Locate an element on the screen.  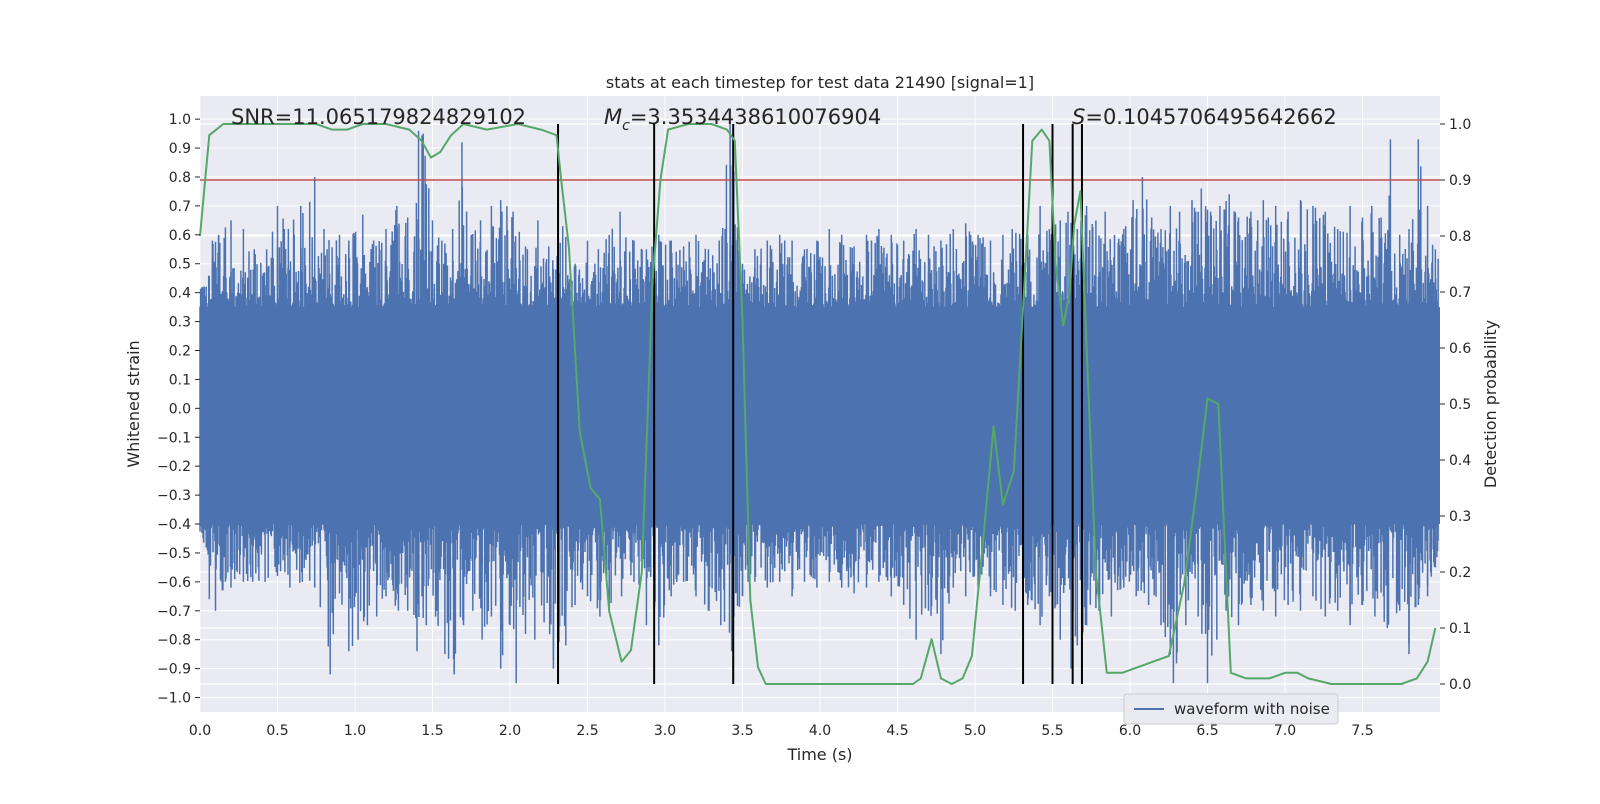
tick-label-left: −0.8 is located at coordinates (174, 641).